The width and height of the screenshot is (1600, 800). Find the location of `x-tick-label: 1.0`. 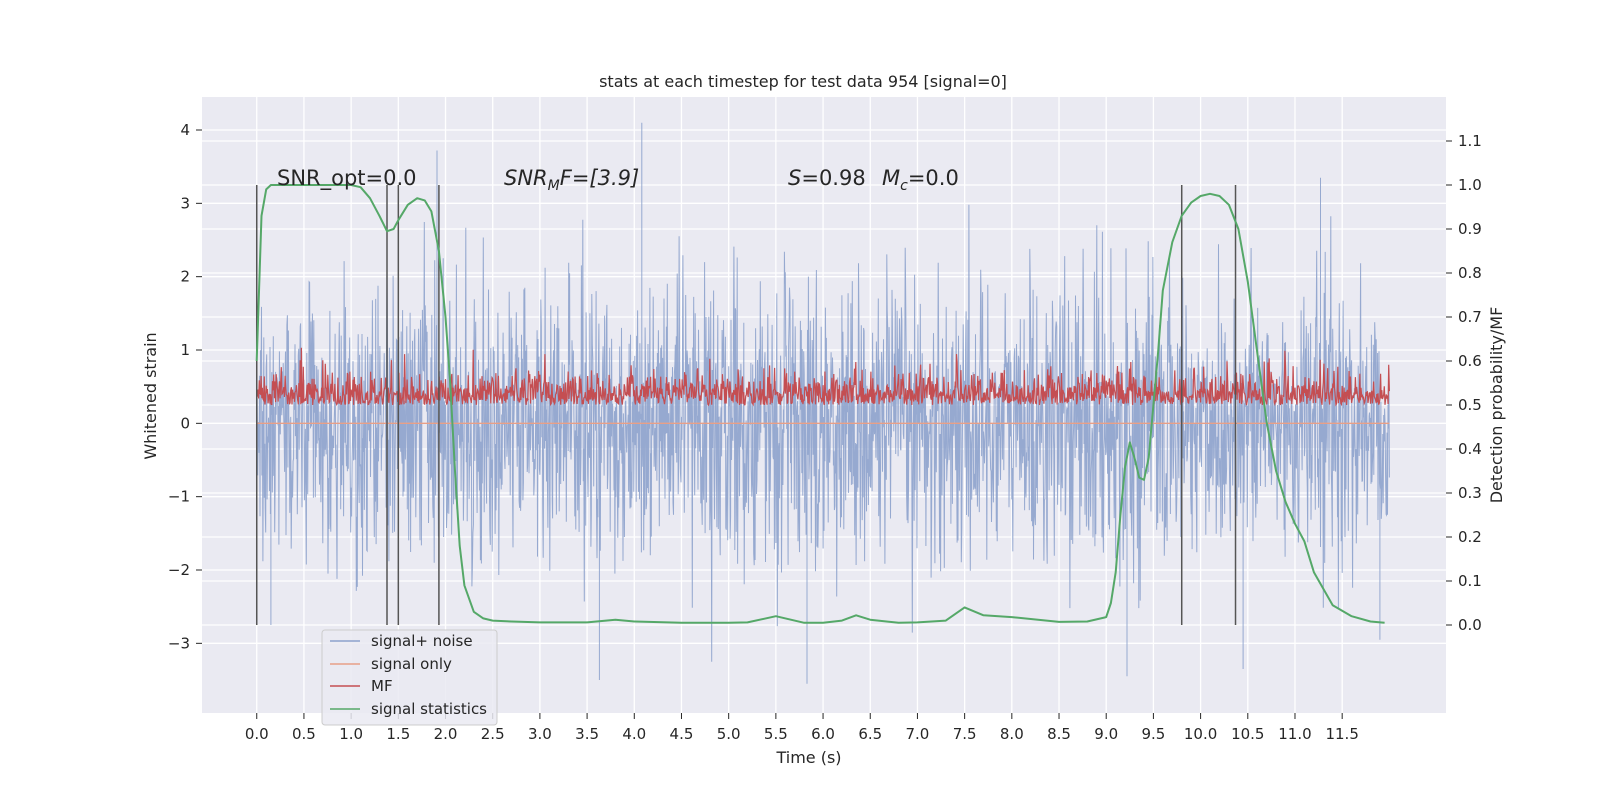

x-tick-label: 1.0 is located at coordinates (351, 734).